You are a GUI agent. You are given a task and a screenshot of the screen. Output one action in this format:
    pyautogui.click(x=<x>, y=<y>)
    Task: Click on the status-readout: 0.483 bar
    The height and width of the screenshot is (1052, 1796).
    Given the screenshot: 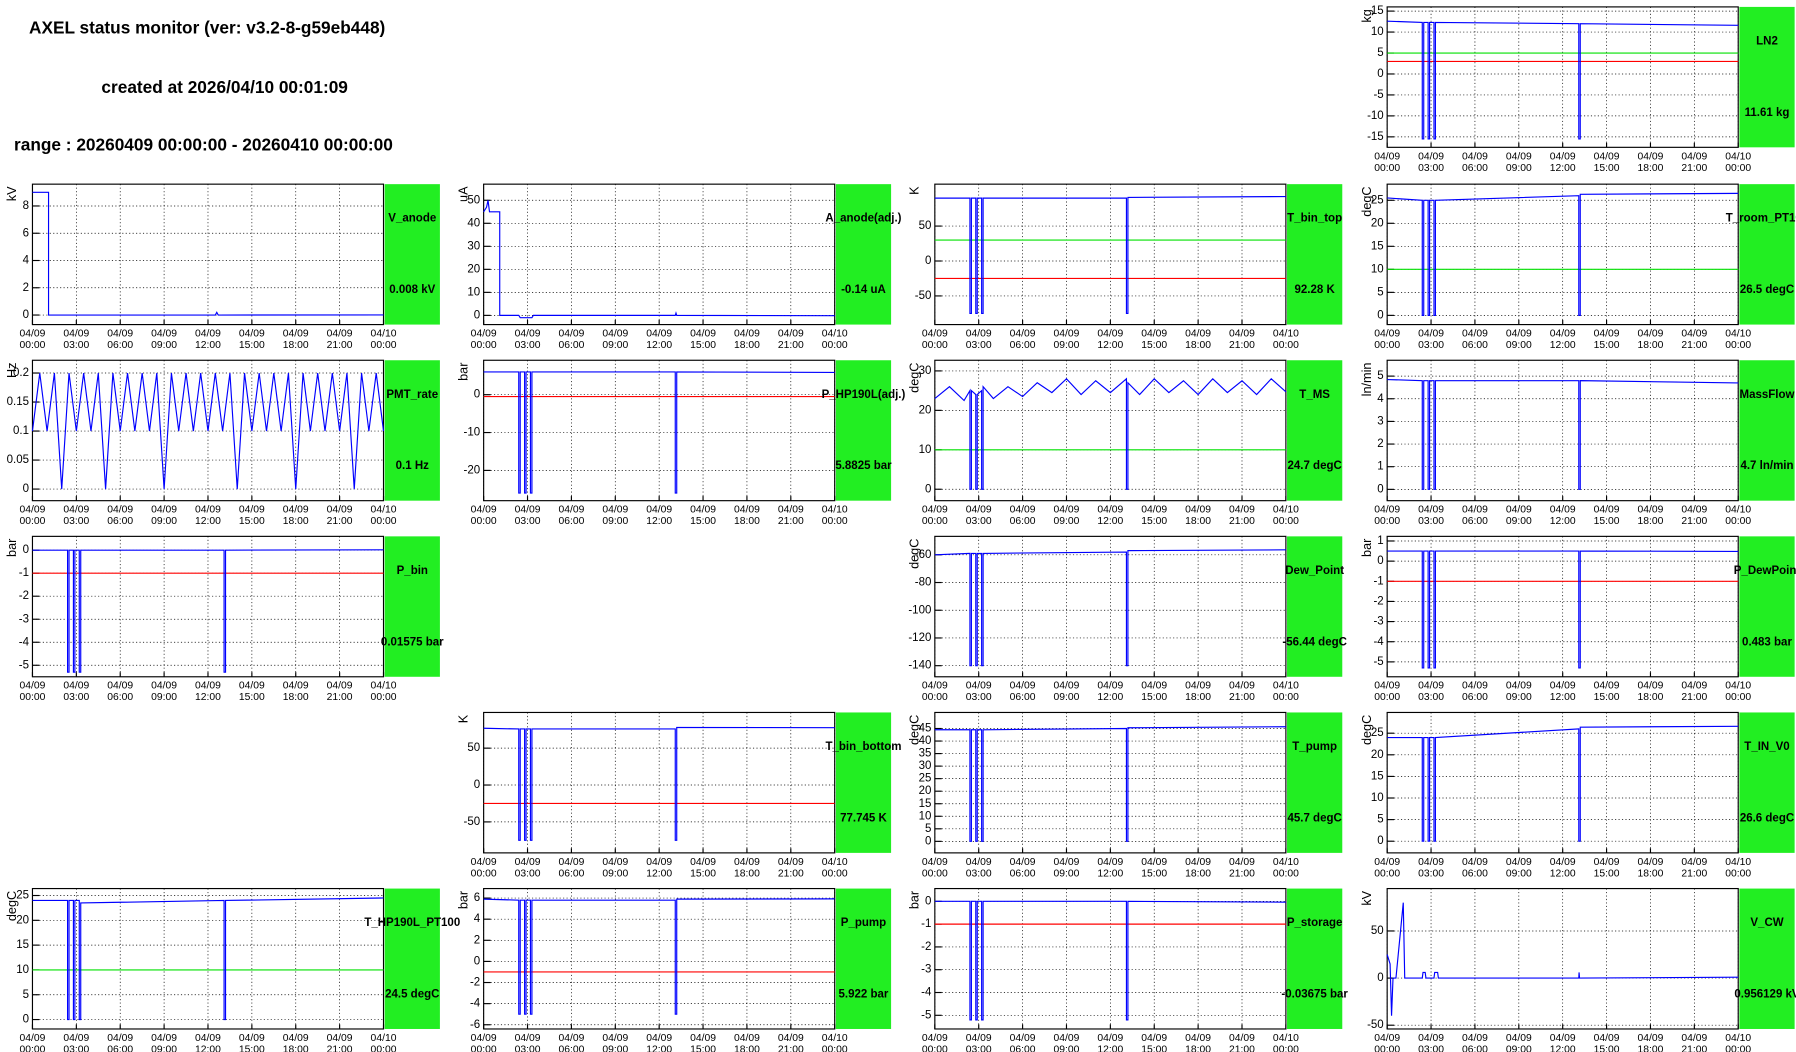 What is the action you would take?
    pyautogui.click(x=1767, y=642)
    